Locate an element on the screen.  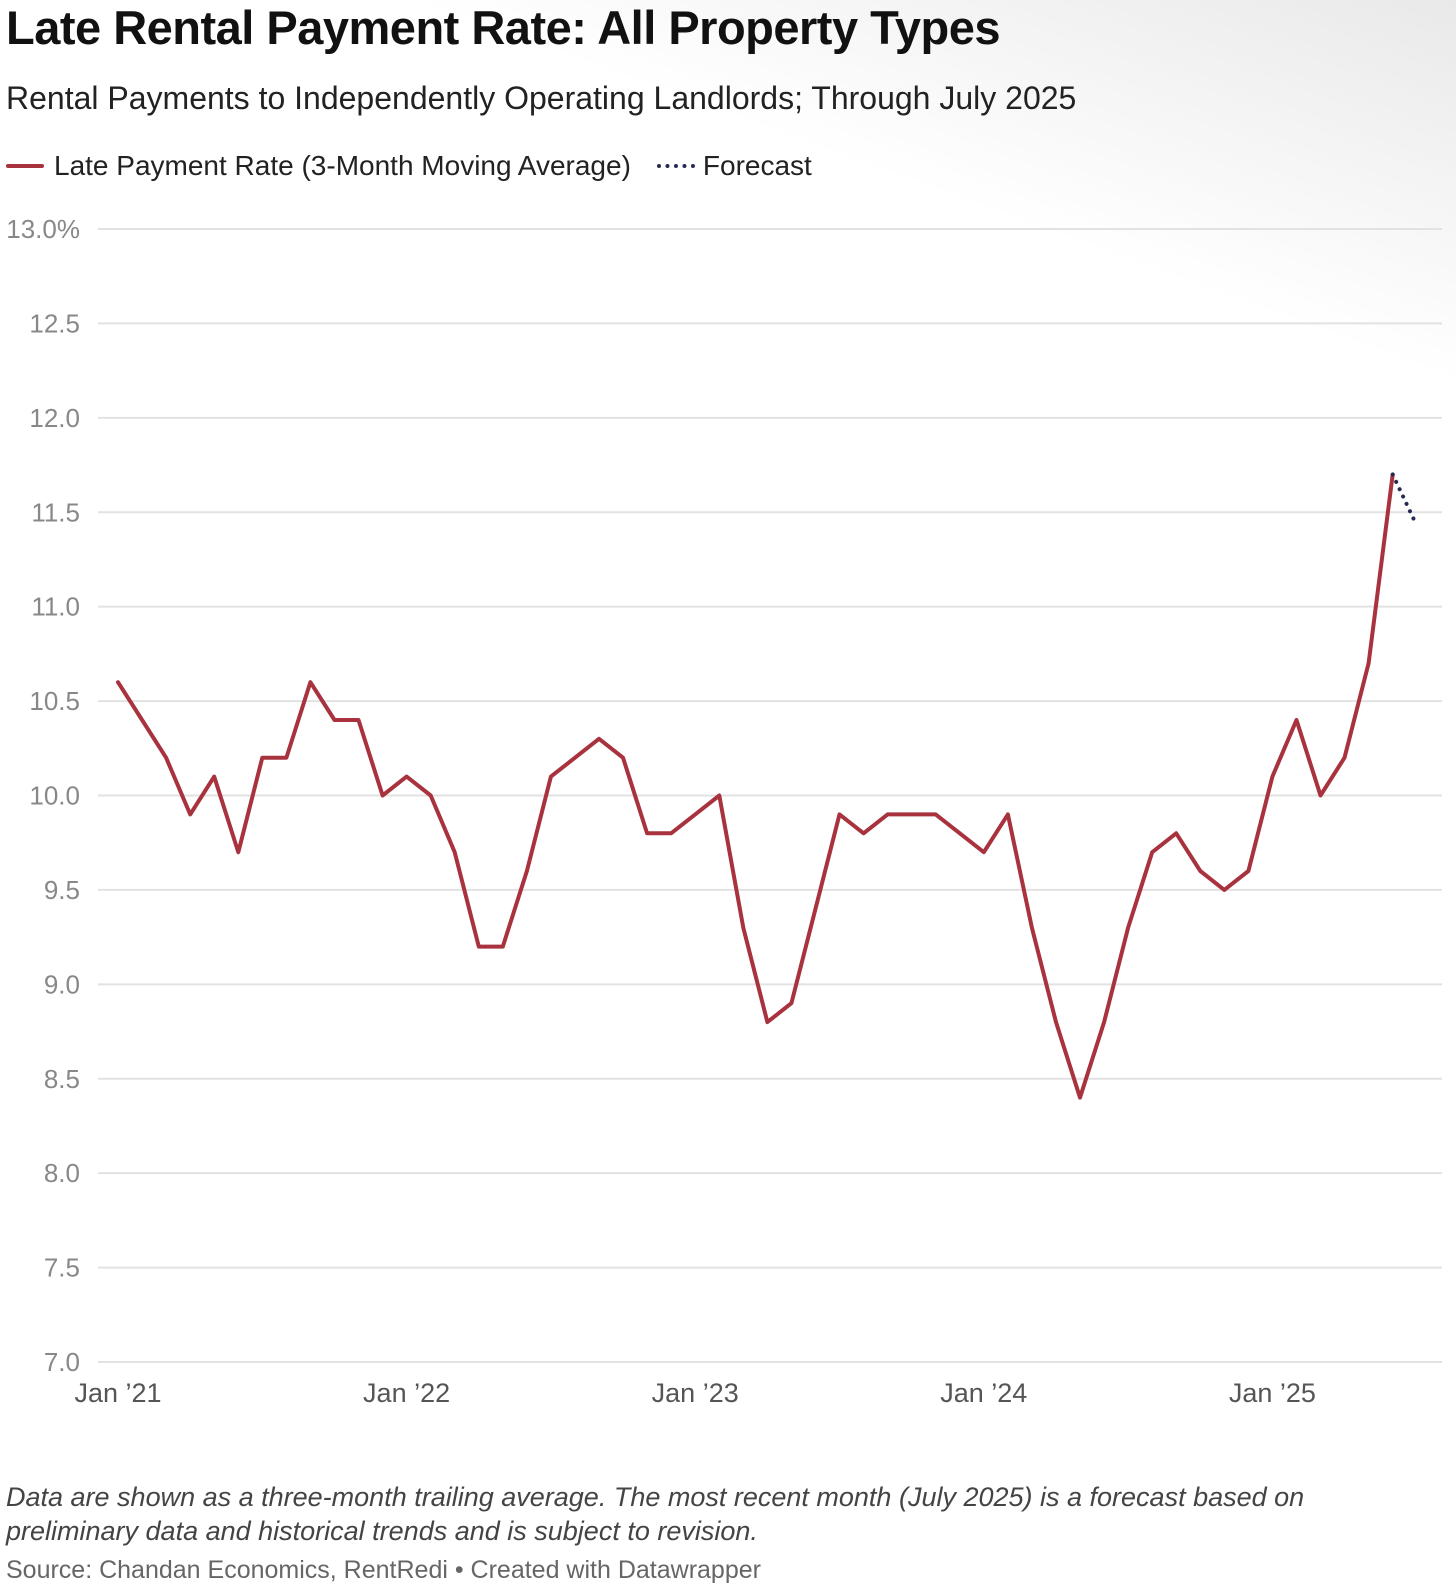
legend-swatch-solid-line is located at coordinates (25, 166).